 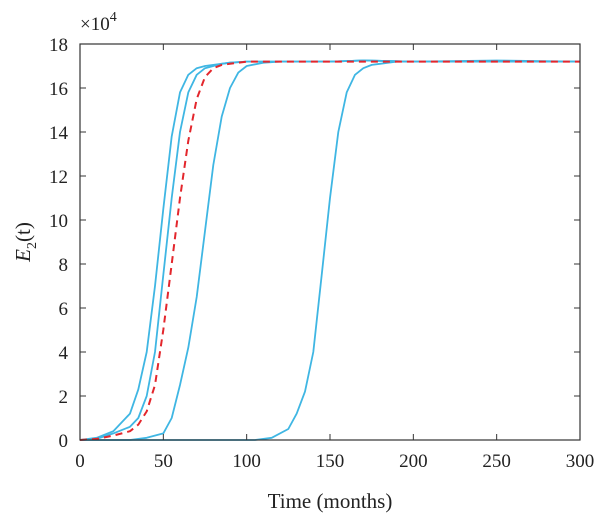 What do you see at coordinates (64, 265) in the screenshot?
I see `y-tick-label: 8` at bounding box center [64, 265].